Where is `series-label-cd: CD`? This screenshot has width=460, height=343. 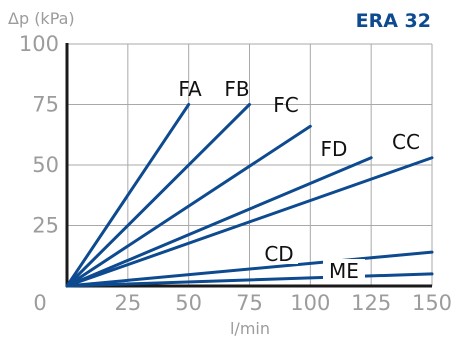 series-label-cd: CD is located at coordinates (278, 254).